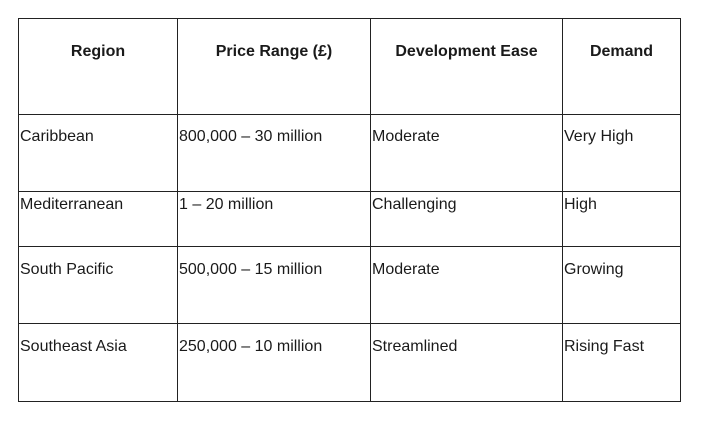  What do you see at coordinates (621, 219) in the screenshot?
I see `cell-demand: High` at bounding box center [621, 219].